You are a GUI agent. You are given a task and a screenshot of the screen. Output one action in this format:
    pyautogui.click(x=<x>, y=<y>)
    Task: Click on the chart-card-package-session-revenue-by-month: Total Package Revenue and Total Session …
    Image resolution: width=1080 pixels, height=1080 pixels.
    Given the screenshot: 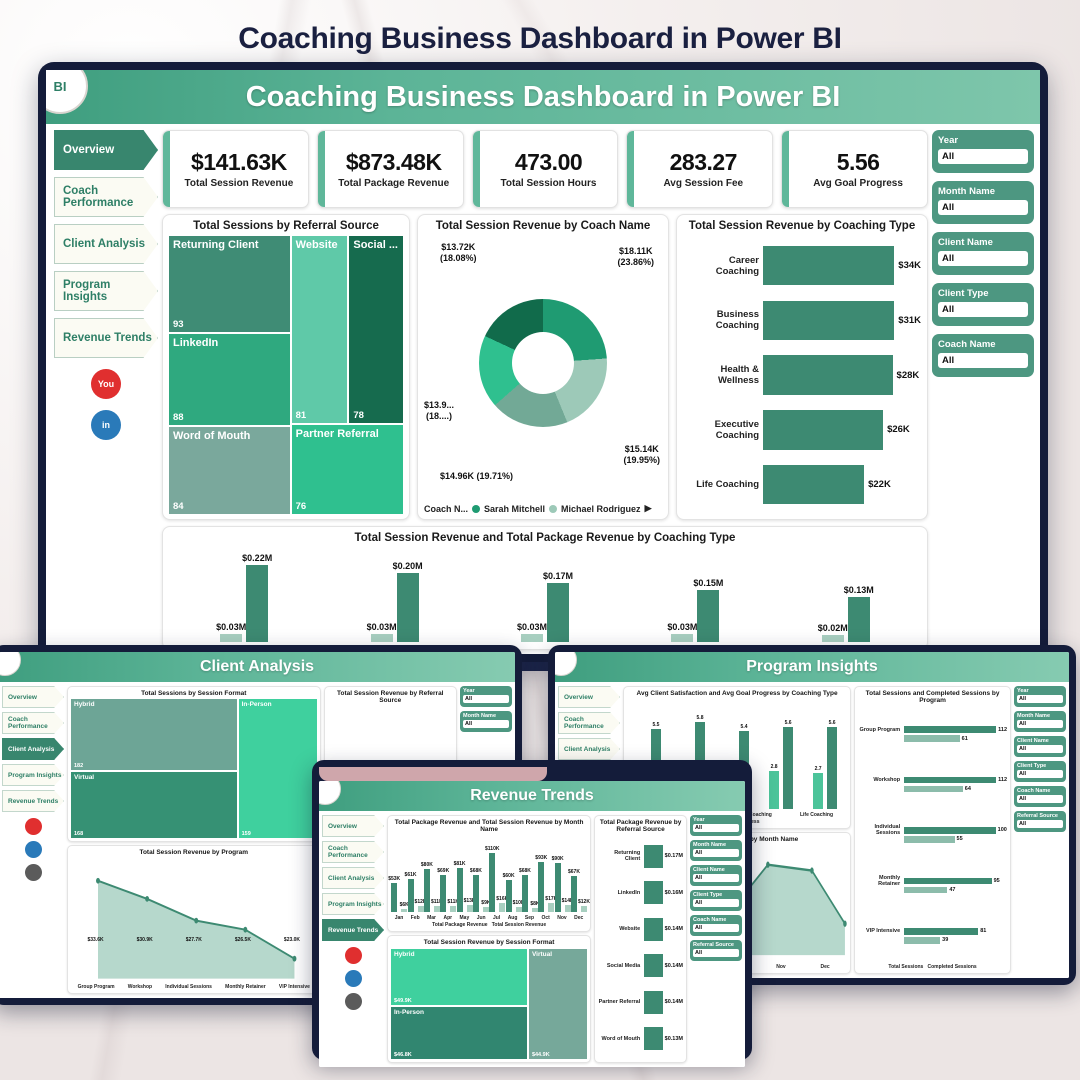 What is the action you would take?
    pyautogui.click(x=489, y=874)
    